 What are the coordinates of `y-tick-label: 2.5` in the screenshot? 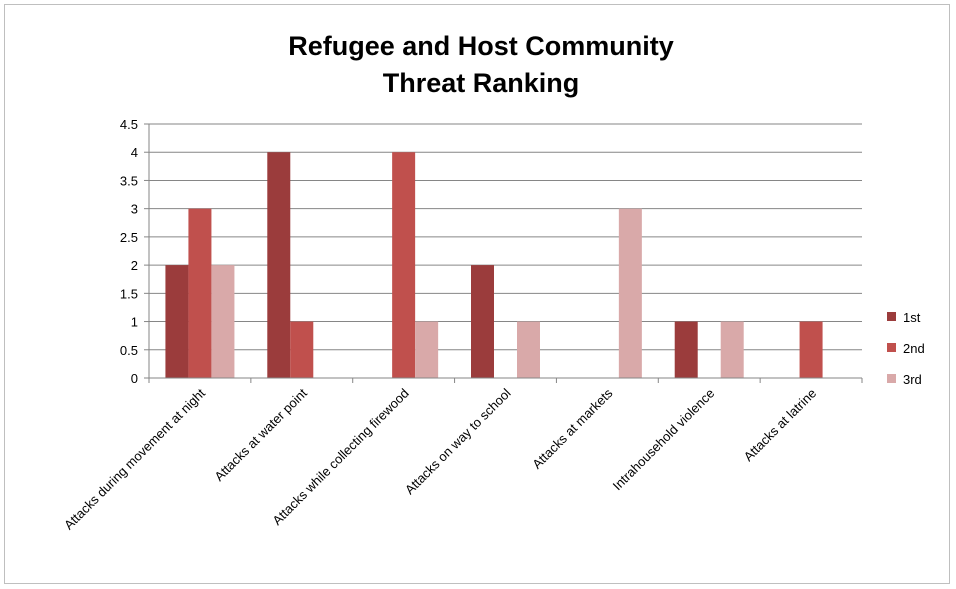 It's located at (129, 237).